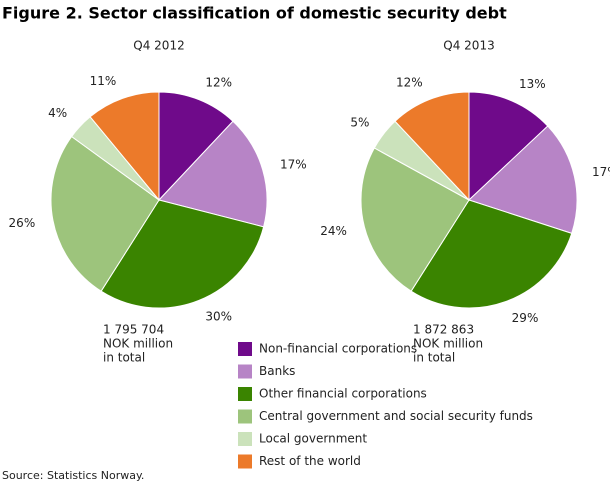 The width and height of the screenshot is (610, 488). I want to click on value-label: 24%, so click(333, 231).